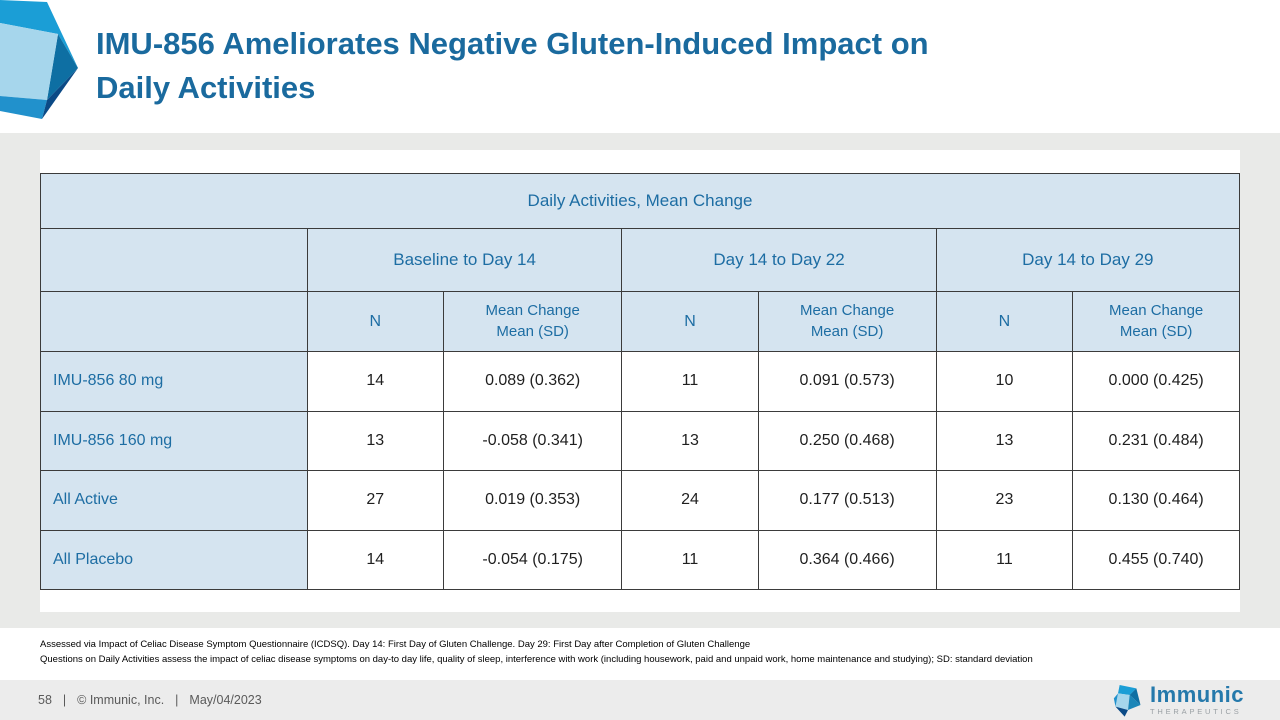 Image resolution: width=1280 pixels, height=720 pixels. What do you see at coordinates (690, 500) in the screenshot?
I see `n-cell: 24` at bounding box center [690, 500].